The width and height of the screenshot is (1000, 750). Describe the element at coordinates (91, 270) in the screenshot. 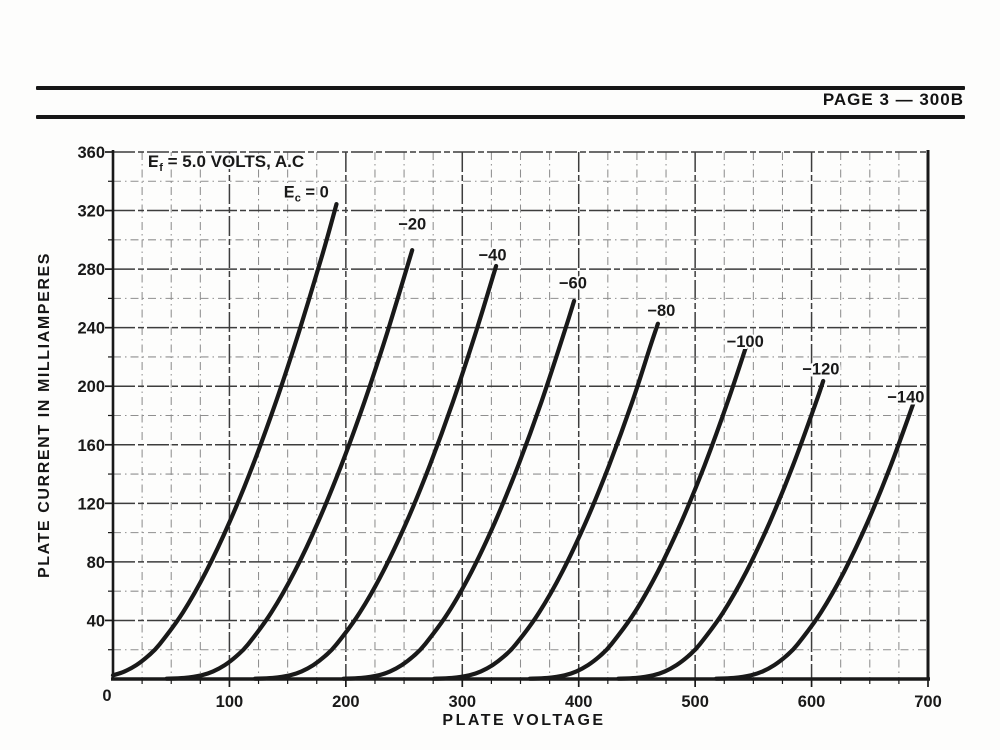

I see `y-tick-label: 280` at that location.